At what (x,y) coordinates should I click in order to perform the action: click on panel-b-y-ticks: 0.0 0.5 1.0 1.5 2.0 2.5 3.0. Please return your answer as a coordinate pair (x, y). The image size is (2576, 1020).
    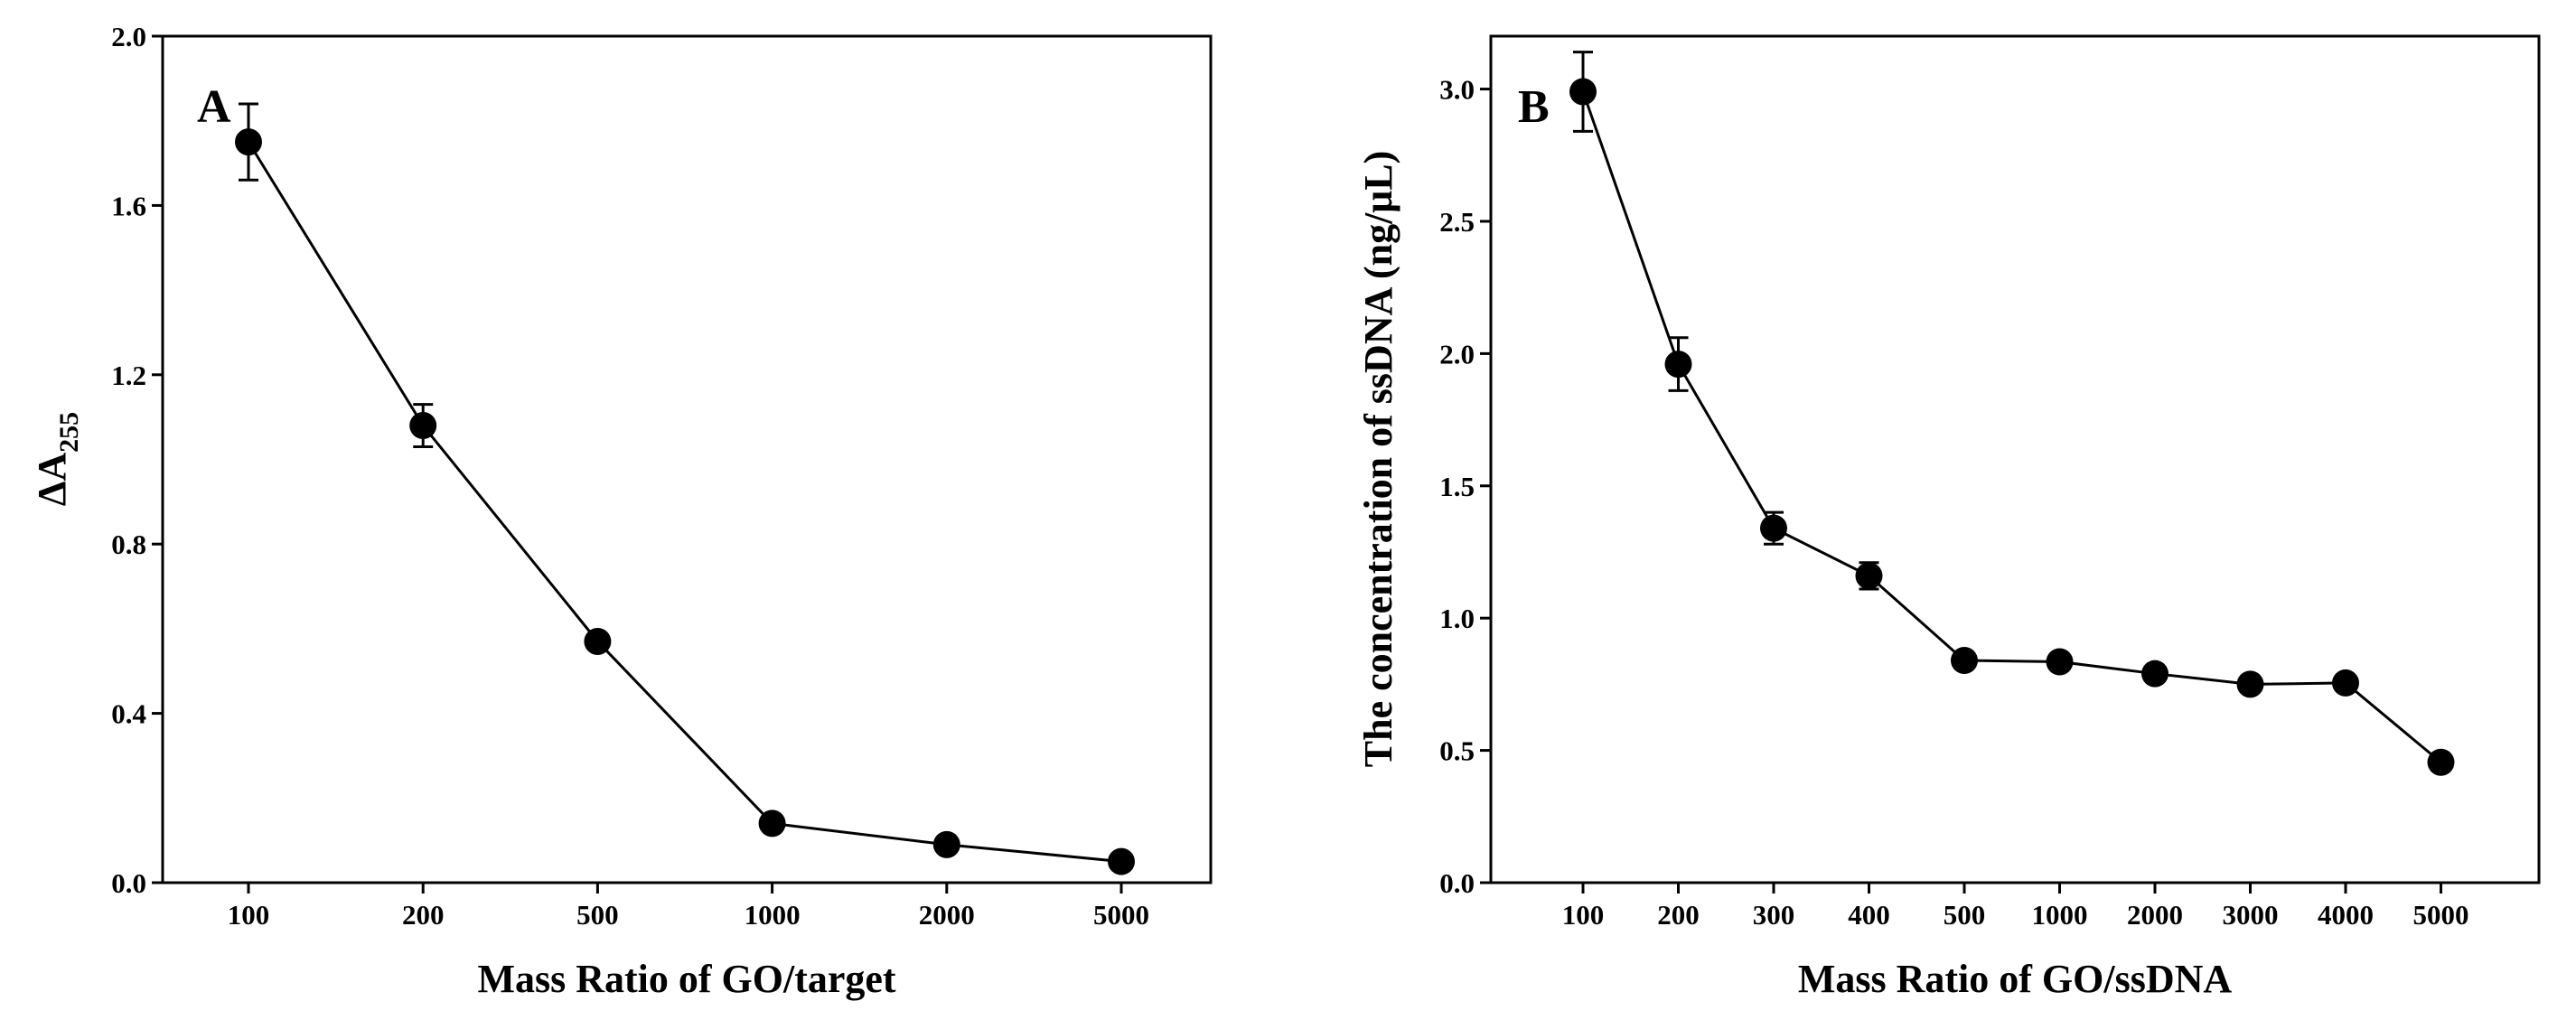
    Looking at the image, I should click on (1465, 486).